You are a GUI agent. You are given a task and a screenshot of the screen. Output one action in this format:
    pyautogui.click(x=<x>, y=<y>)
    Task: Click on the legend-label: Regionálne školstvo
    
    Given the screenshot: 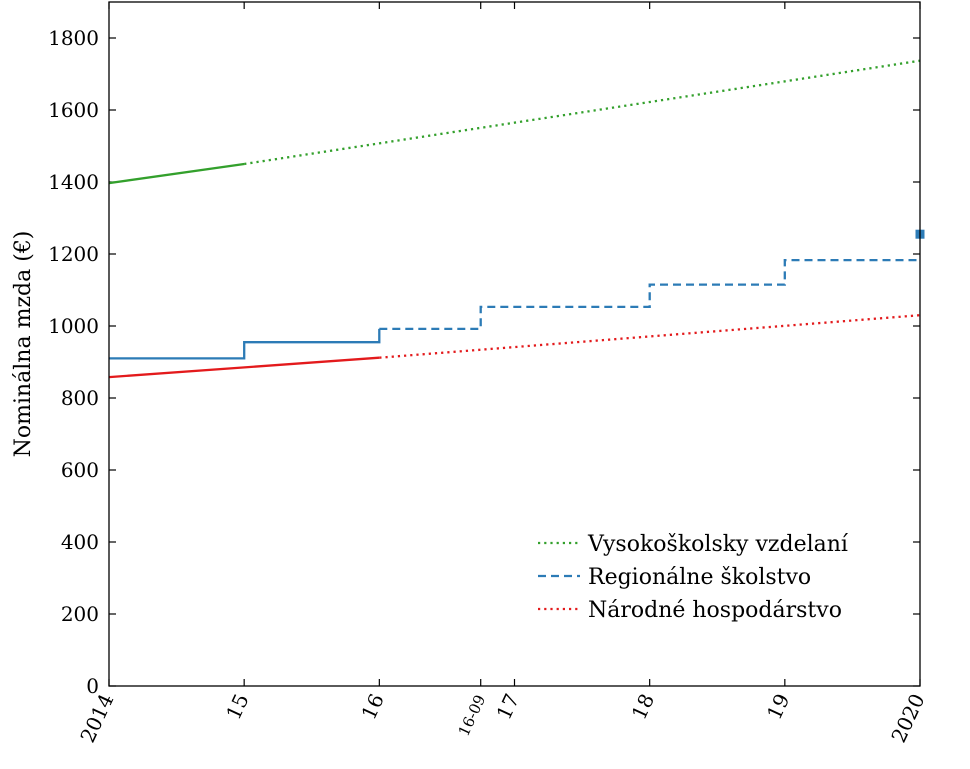 What is the action you would take?
    pyautogui.click(x=699, y=577)
    